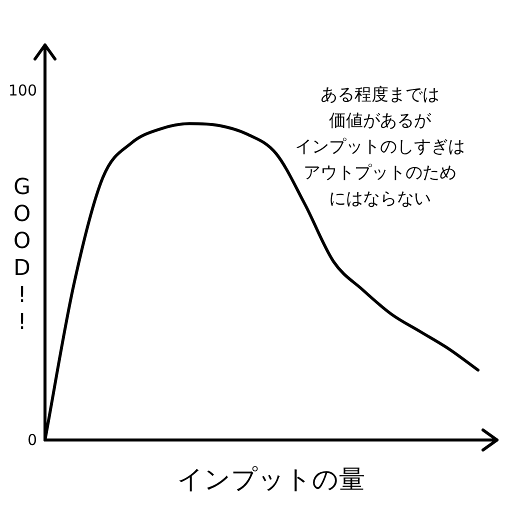  I want to click on y-tick-label: 0, so click(32, 440).